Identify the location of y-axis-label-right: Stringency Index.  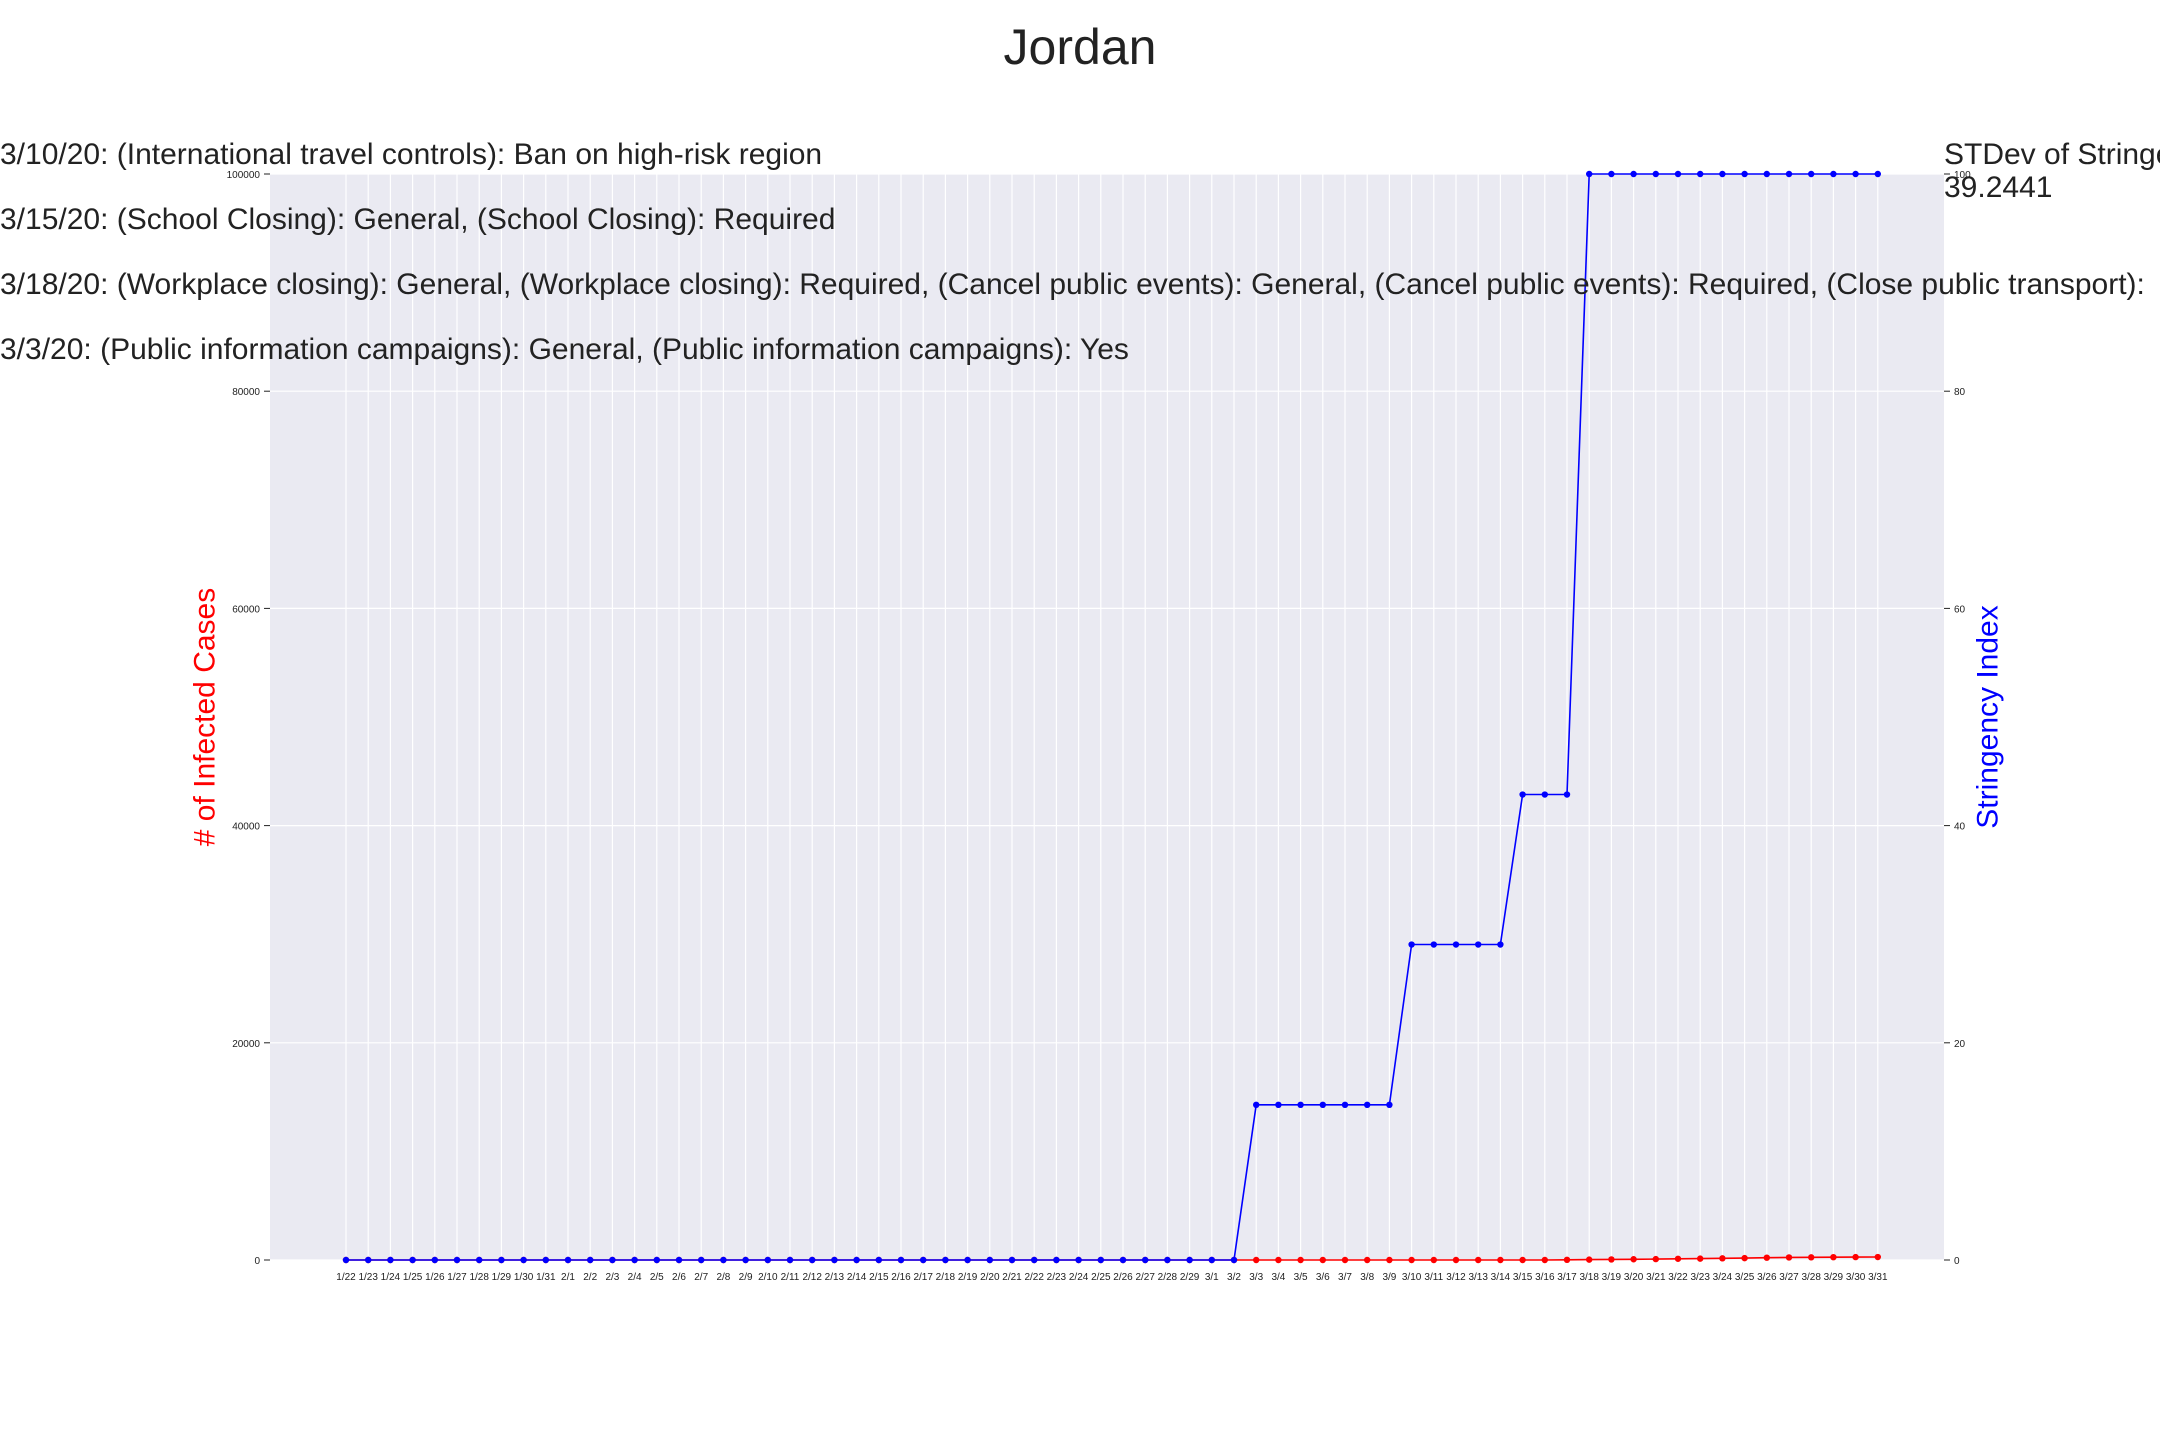
(1988, 717).